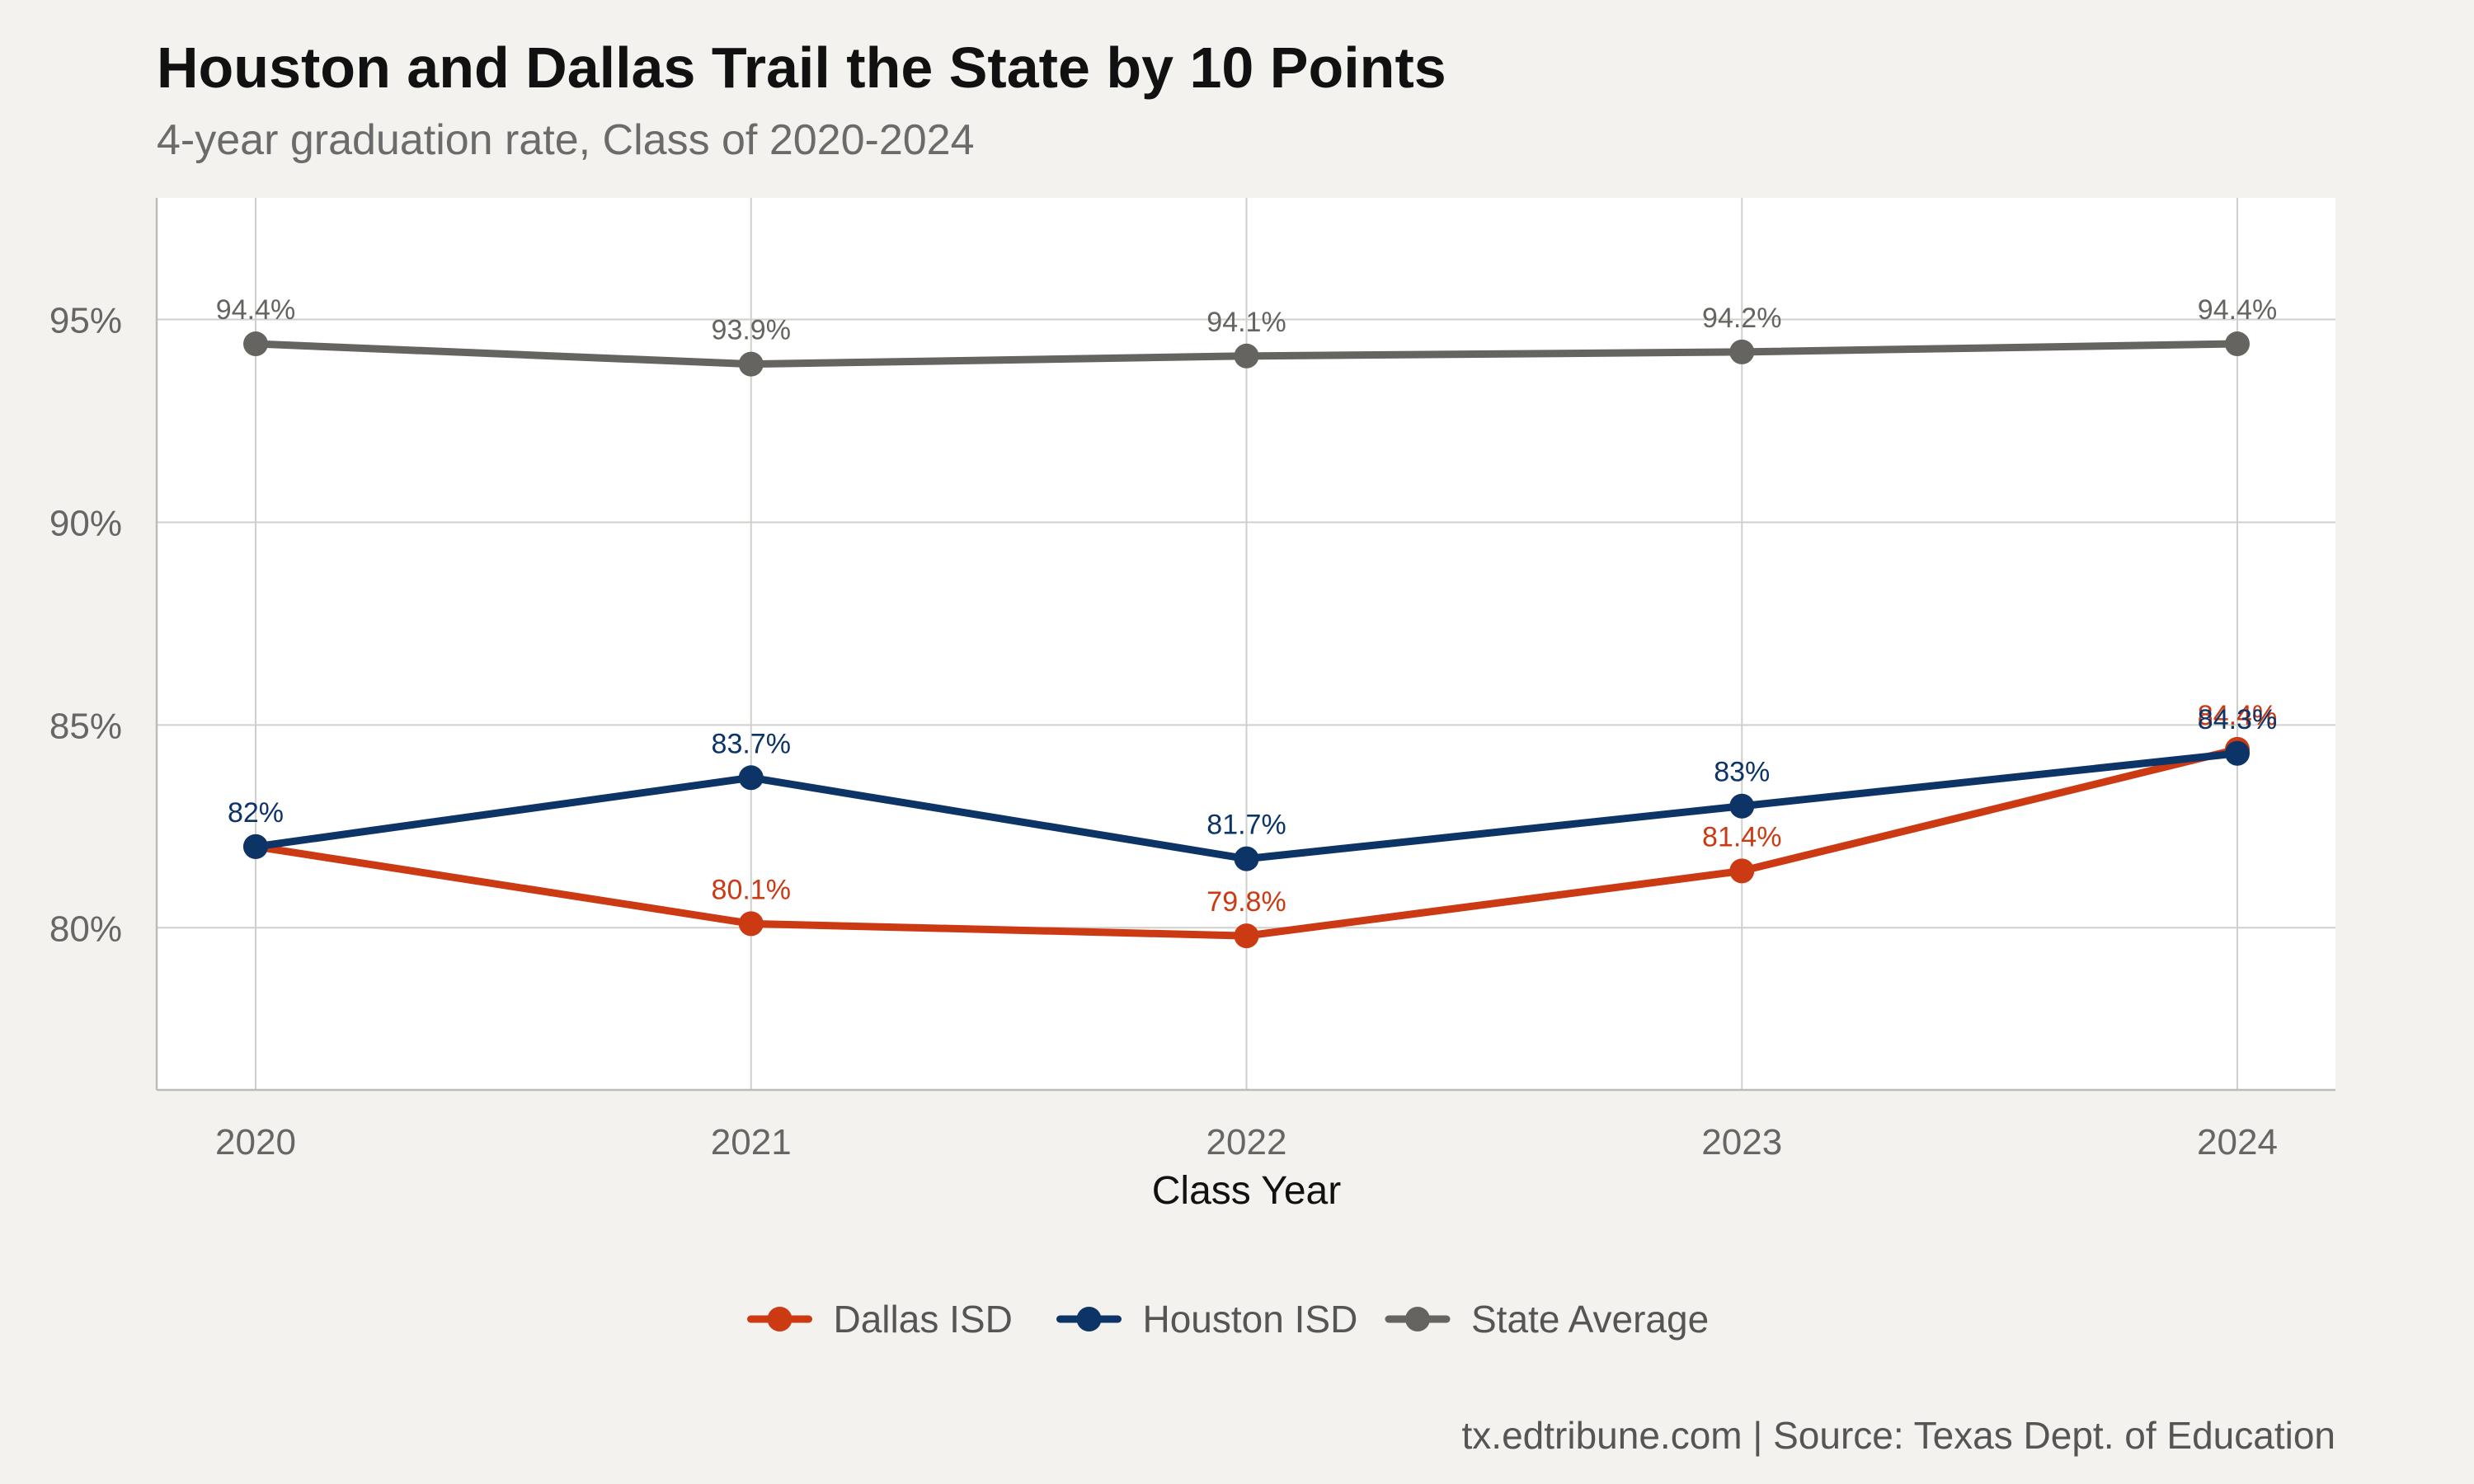 Image resolution: width=2474 pixels, height=1484 pixels. What do you see at coordinates (751, 330) in the screenshot?
I see `data-label-state-average: 93.9%` at bounding box center [751, 330].